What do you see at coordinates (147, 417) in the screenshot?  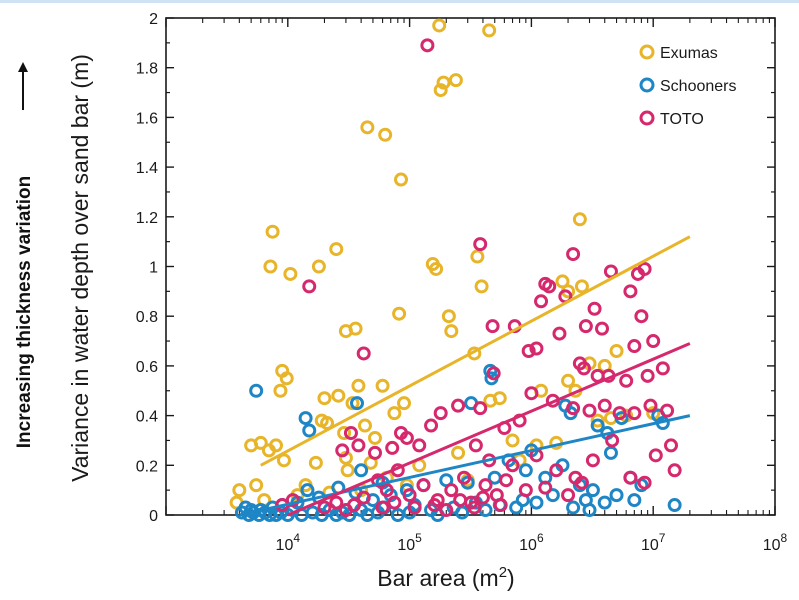 I see `y-tick-label: 0.4` at bounding box center [147, 417].